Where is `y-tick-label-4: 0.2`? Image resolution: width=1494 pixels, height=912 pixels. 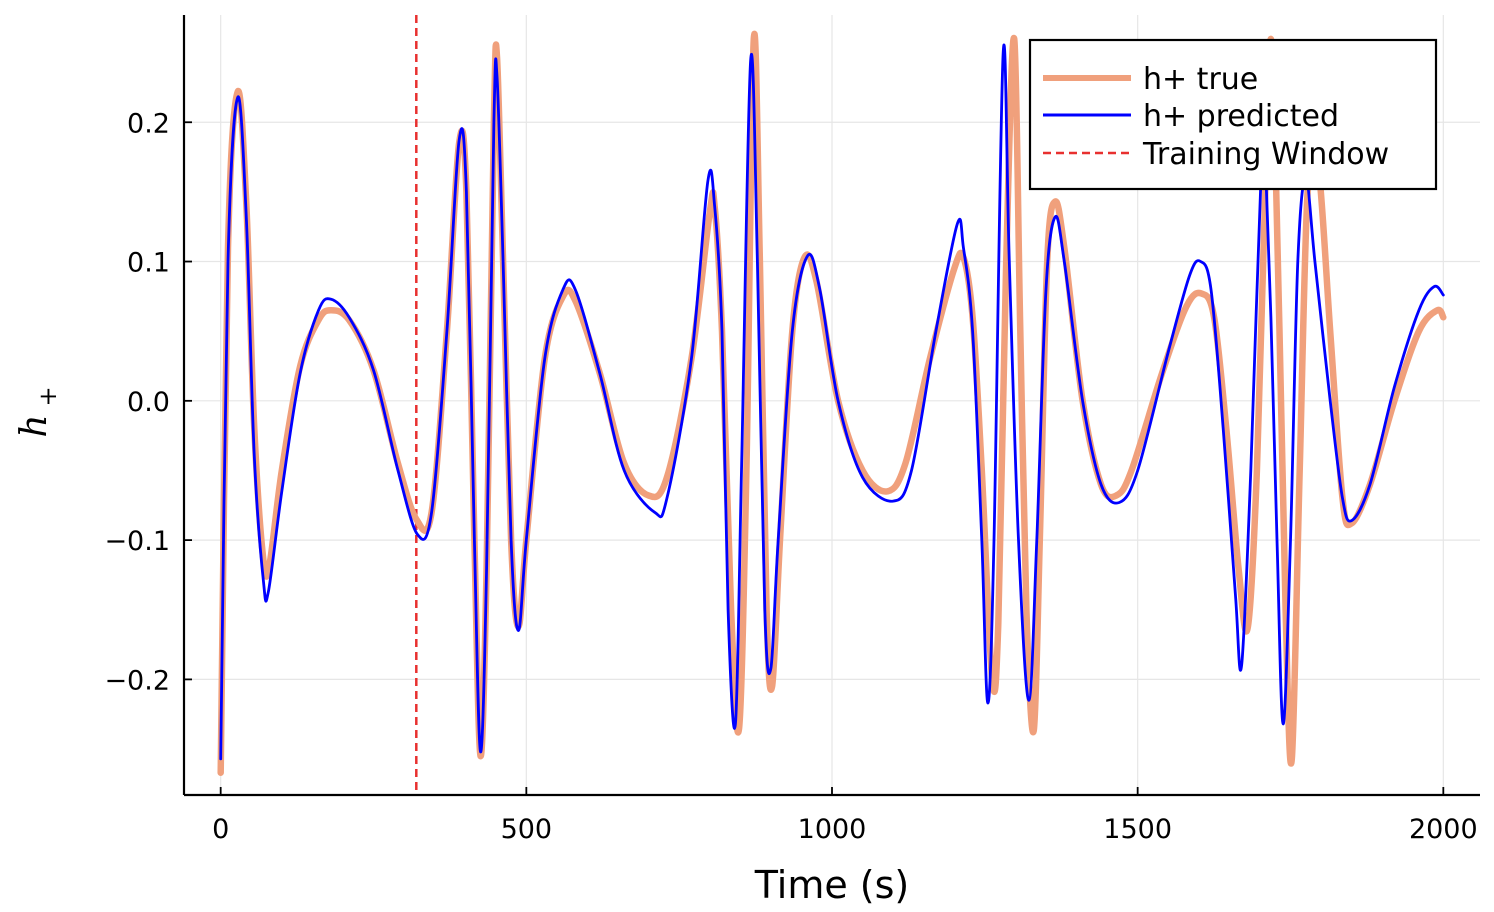 y-tick-label-4: 0.2 is located at coordinates (148, 123).